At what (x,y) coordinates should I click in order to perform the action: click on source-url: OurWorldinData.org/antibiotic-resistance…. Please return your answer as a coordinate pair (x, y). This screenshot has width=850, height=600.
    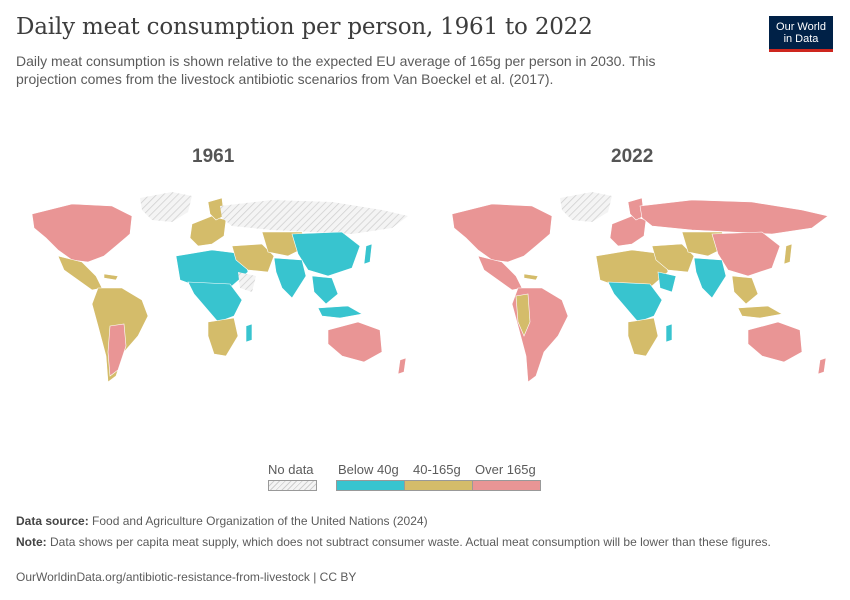
    Looking at the image, I should click on (186, 577).